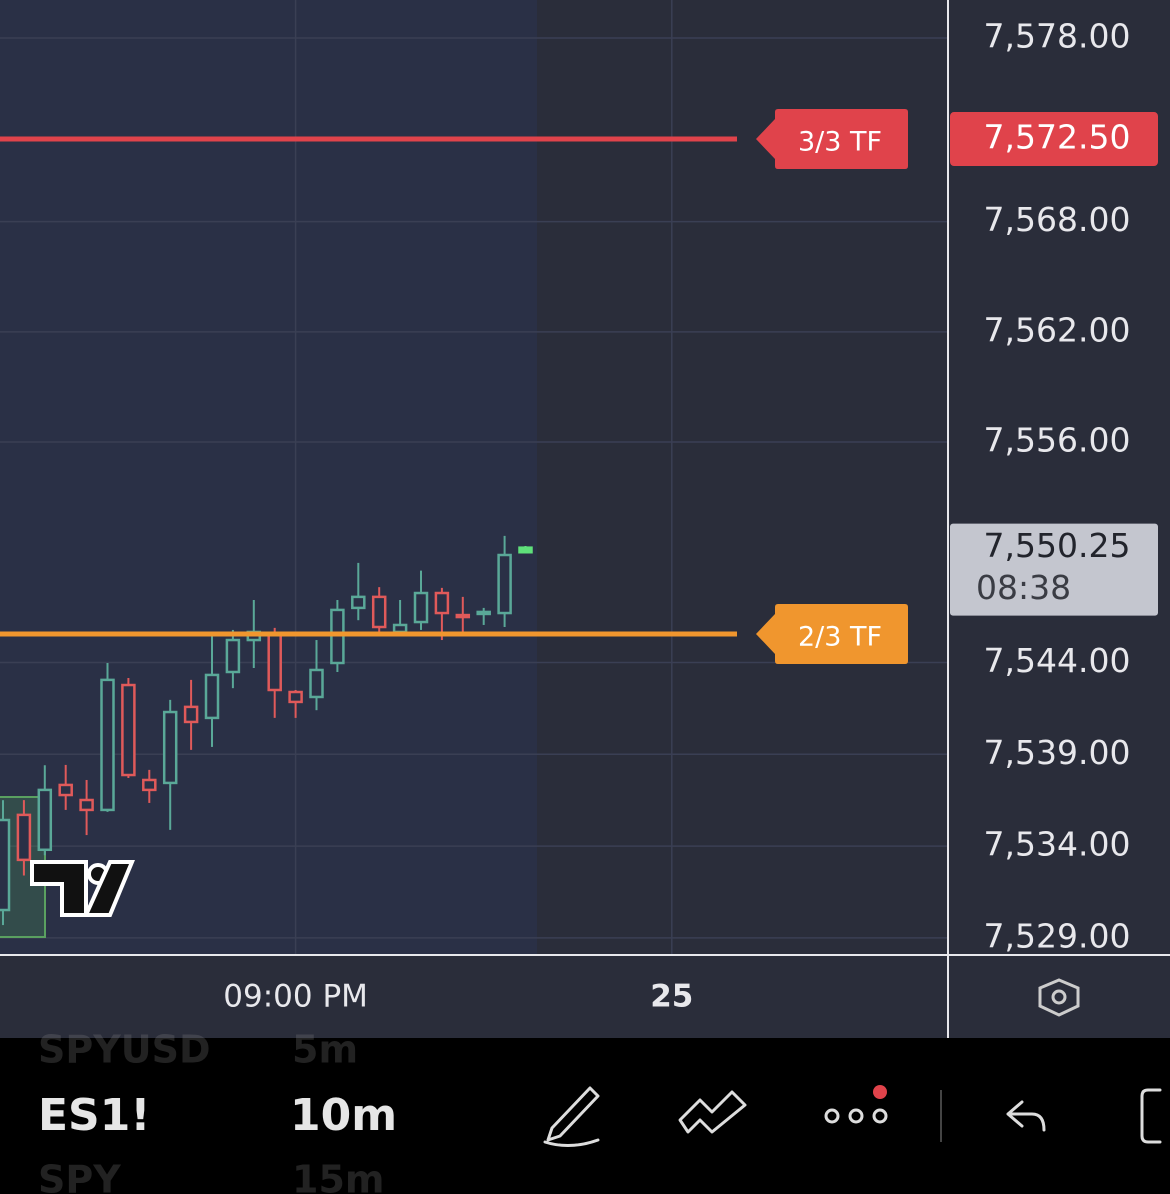 Image resolution: width=1170 pixels, height=1194 pixels. What do you see at coordinates (1057, 440) in the screenshot?
I see `y-tick-label: 7,556.00` at bounding box center [1057, 440].